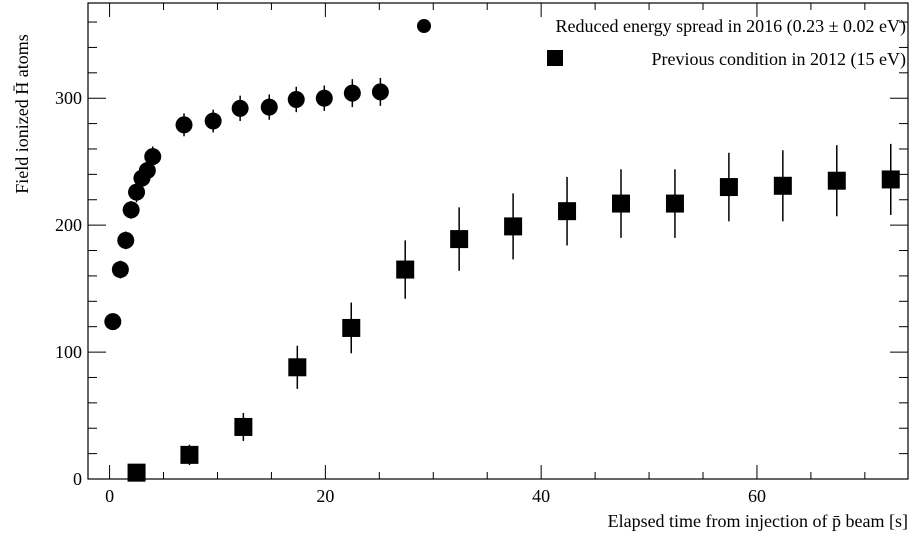 This screenshot has height=540, width=914. I want to click on legend-marker-circle, so click(424, 26).